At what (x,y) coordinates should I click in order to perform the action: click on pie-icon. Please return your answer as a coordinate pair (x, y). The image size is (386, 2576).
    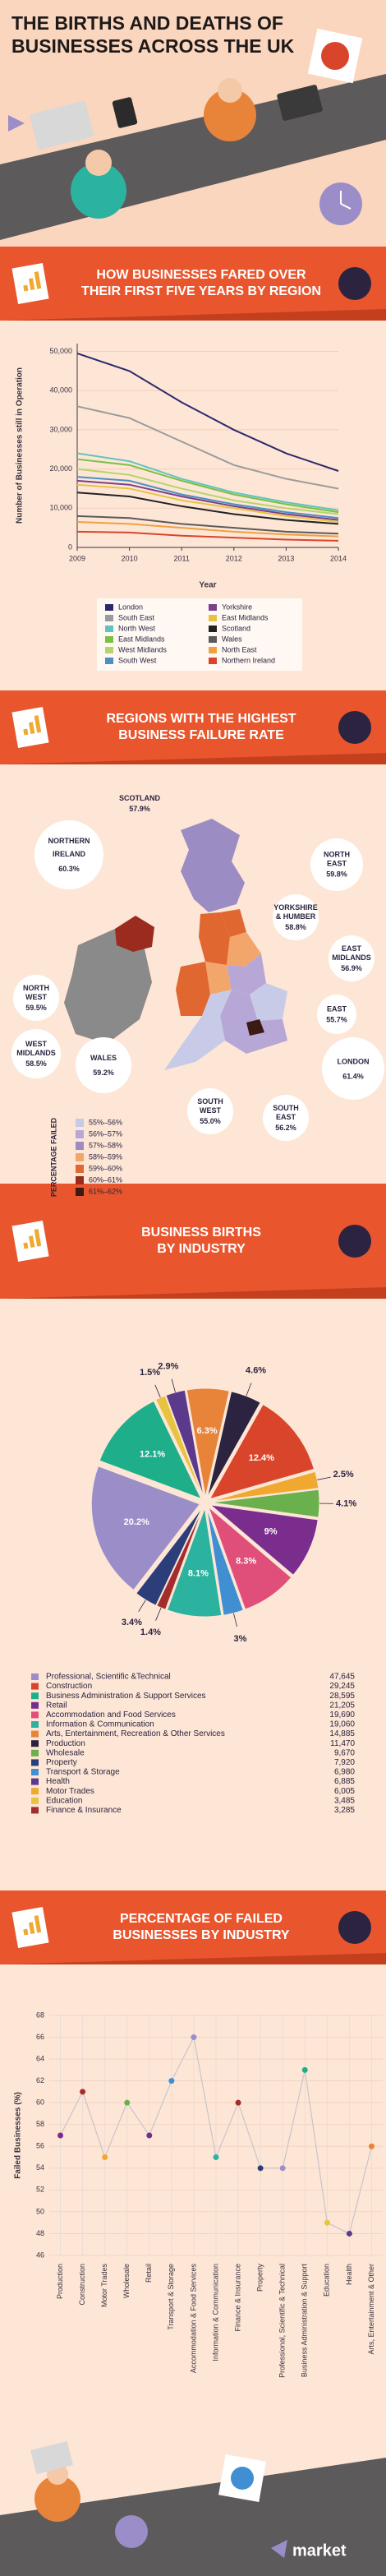
    Looking at the image, I should click on (335, 56).